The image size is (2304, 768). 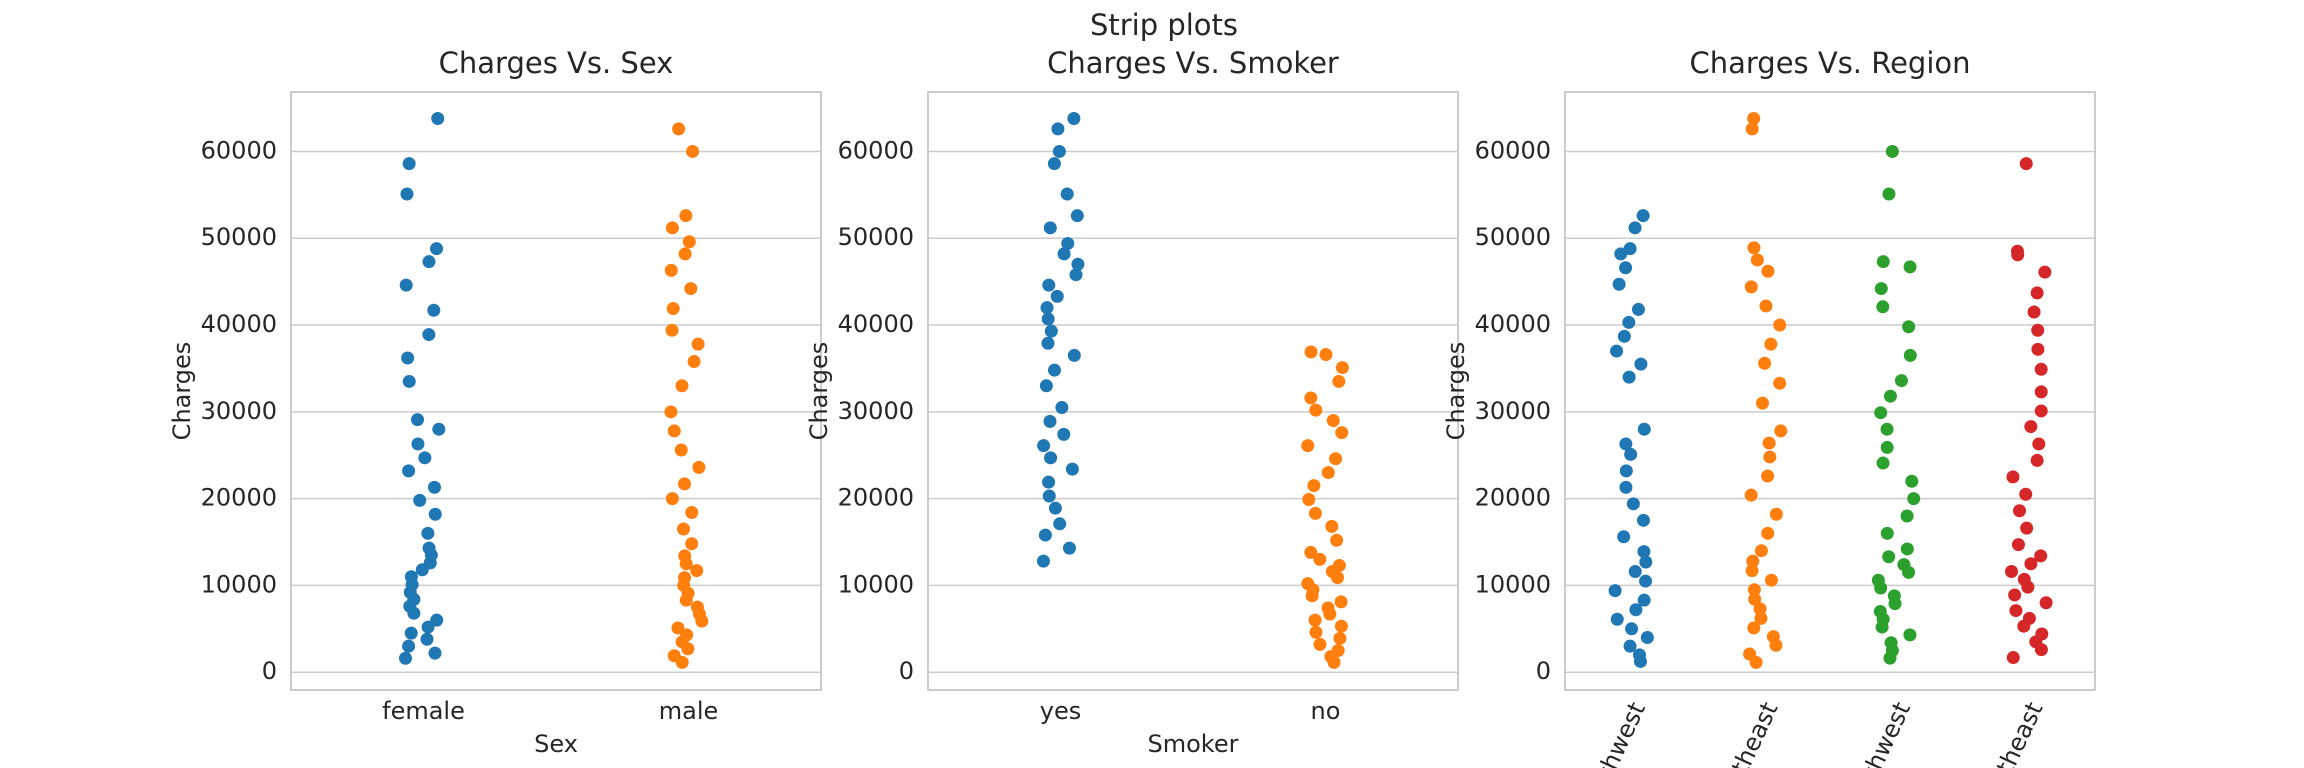 What do you see at coordinates (423, 711) in the screenshot?
I see `x-tick-label: female` at bounding box center [423, 711].